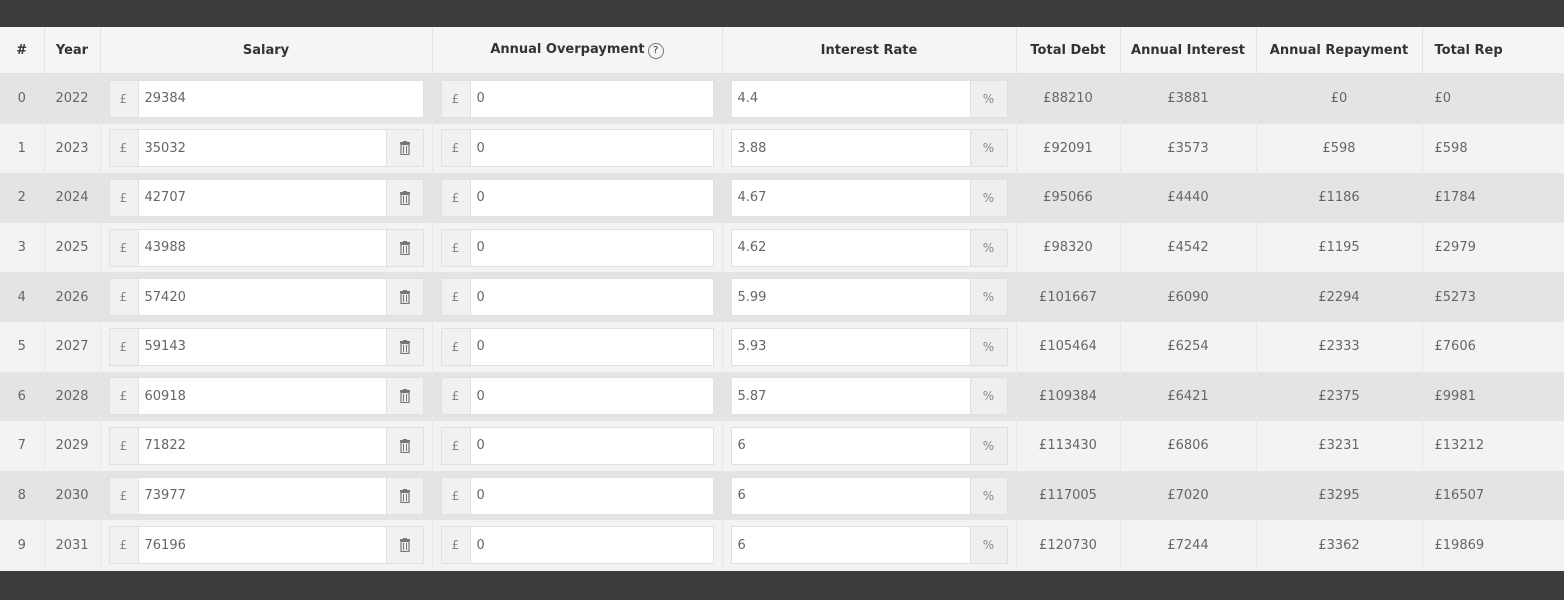  I want to click on annual-repayment-value: £598, so click(1339, 148).